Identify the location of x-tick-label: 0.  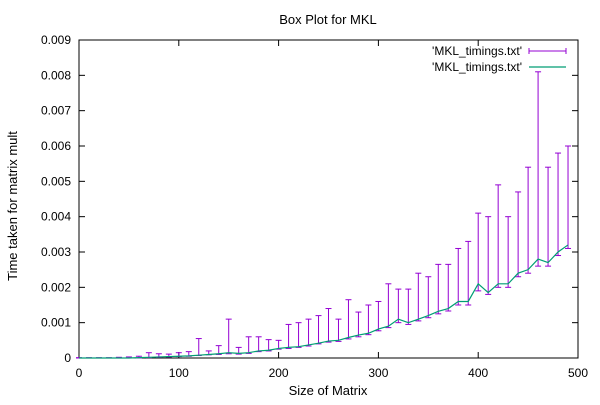
(79, 373).